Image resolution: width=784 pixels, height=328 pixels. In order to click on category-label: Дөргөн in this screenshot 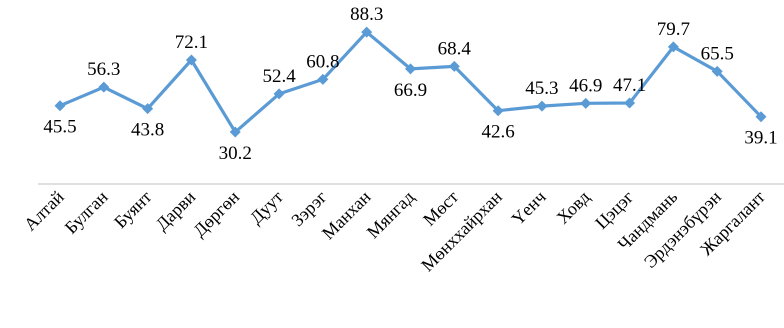, I will do `click(216, 213)`.